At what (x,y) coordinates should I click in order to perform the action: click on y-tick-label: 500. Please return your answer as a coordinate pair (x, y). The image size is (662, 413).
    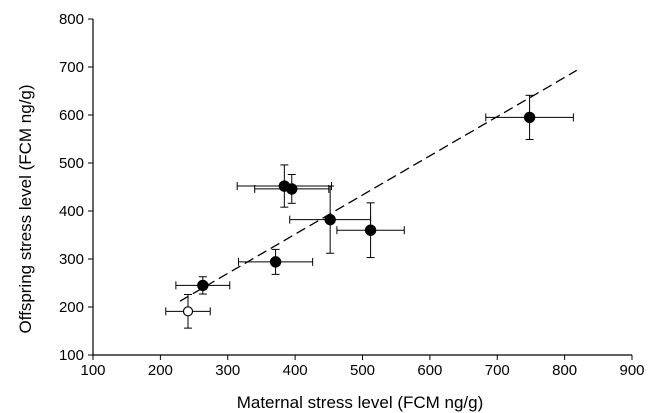
    Looking at the image, I should click on (71, 163).